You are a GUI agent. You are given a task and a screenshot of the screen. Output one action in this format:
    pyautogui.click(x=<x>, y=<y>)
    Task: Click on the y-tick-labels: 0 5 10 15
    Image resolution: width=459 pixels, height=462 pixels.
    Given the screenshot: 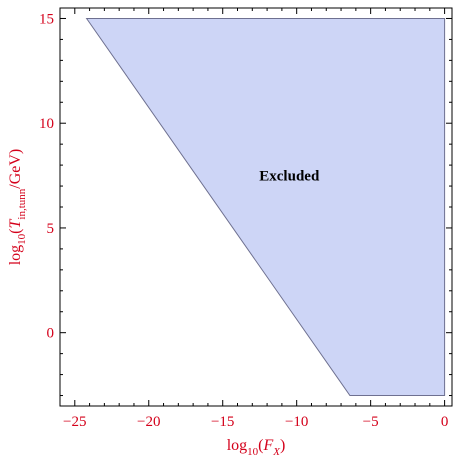 What is the action you would take?
    pyautogui.click(x=46, y=176)
    